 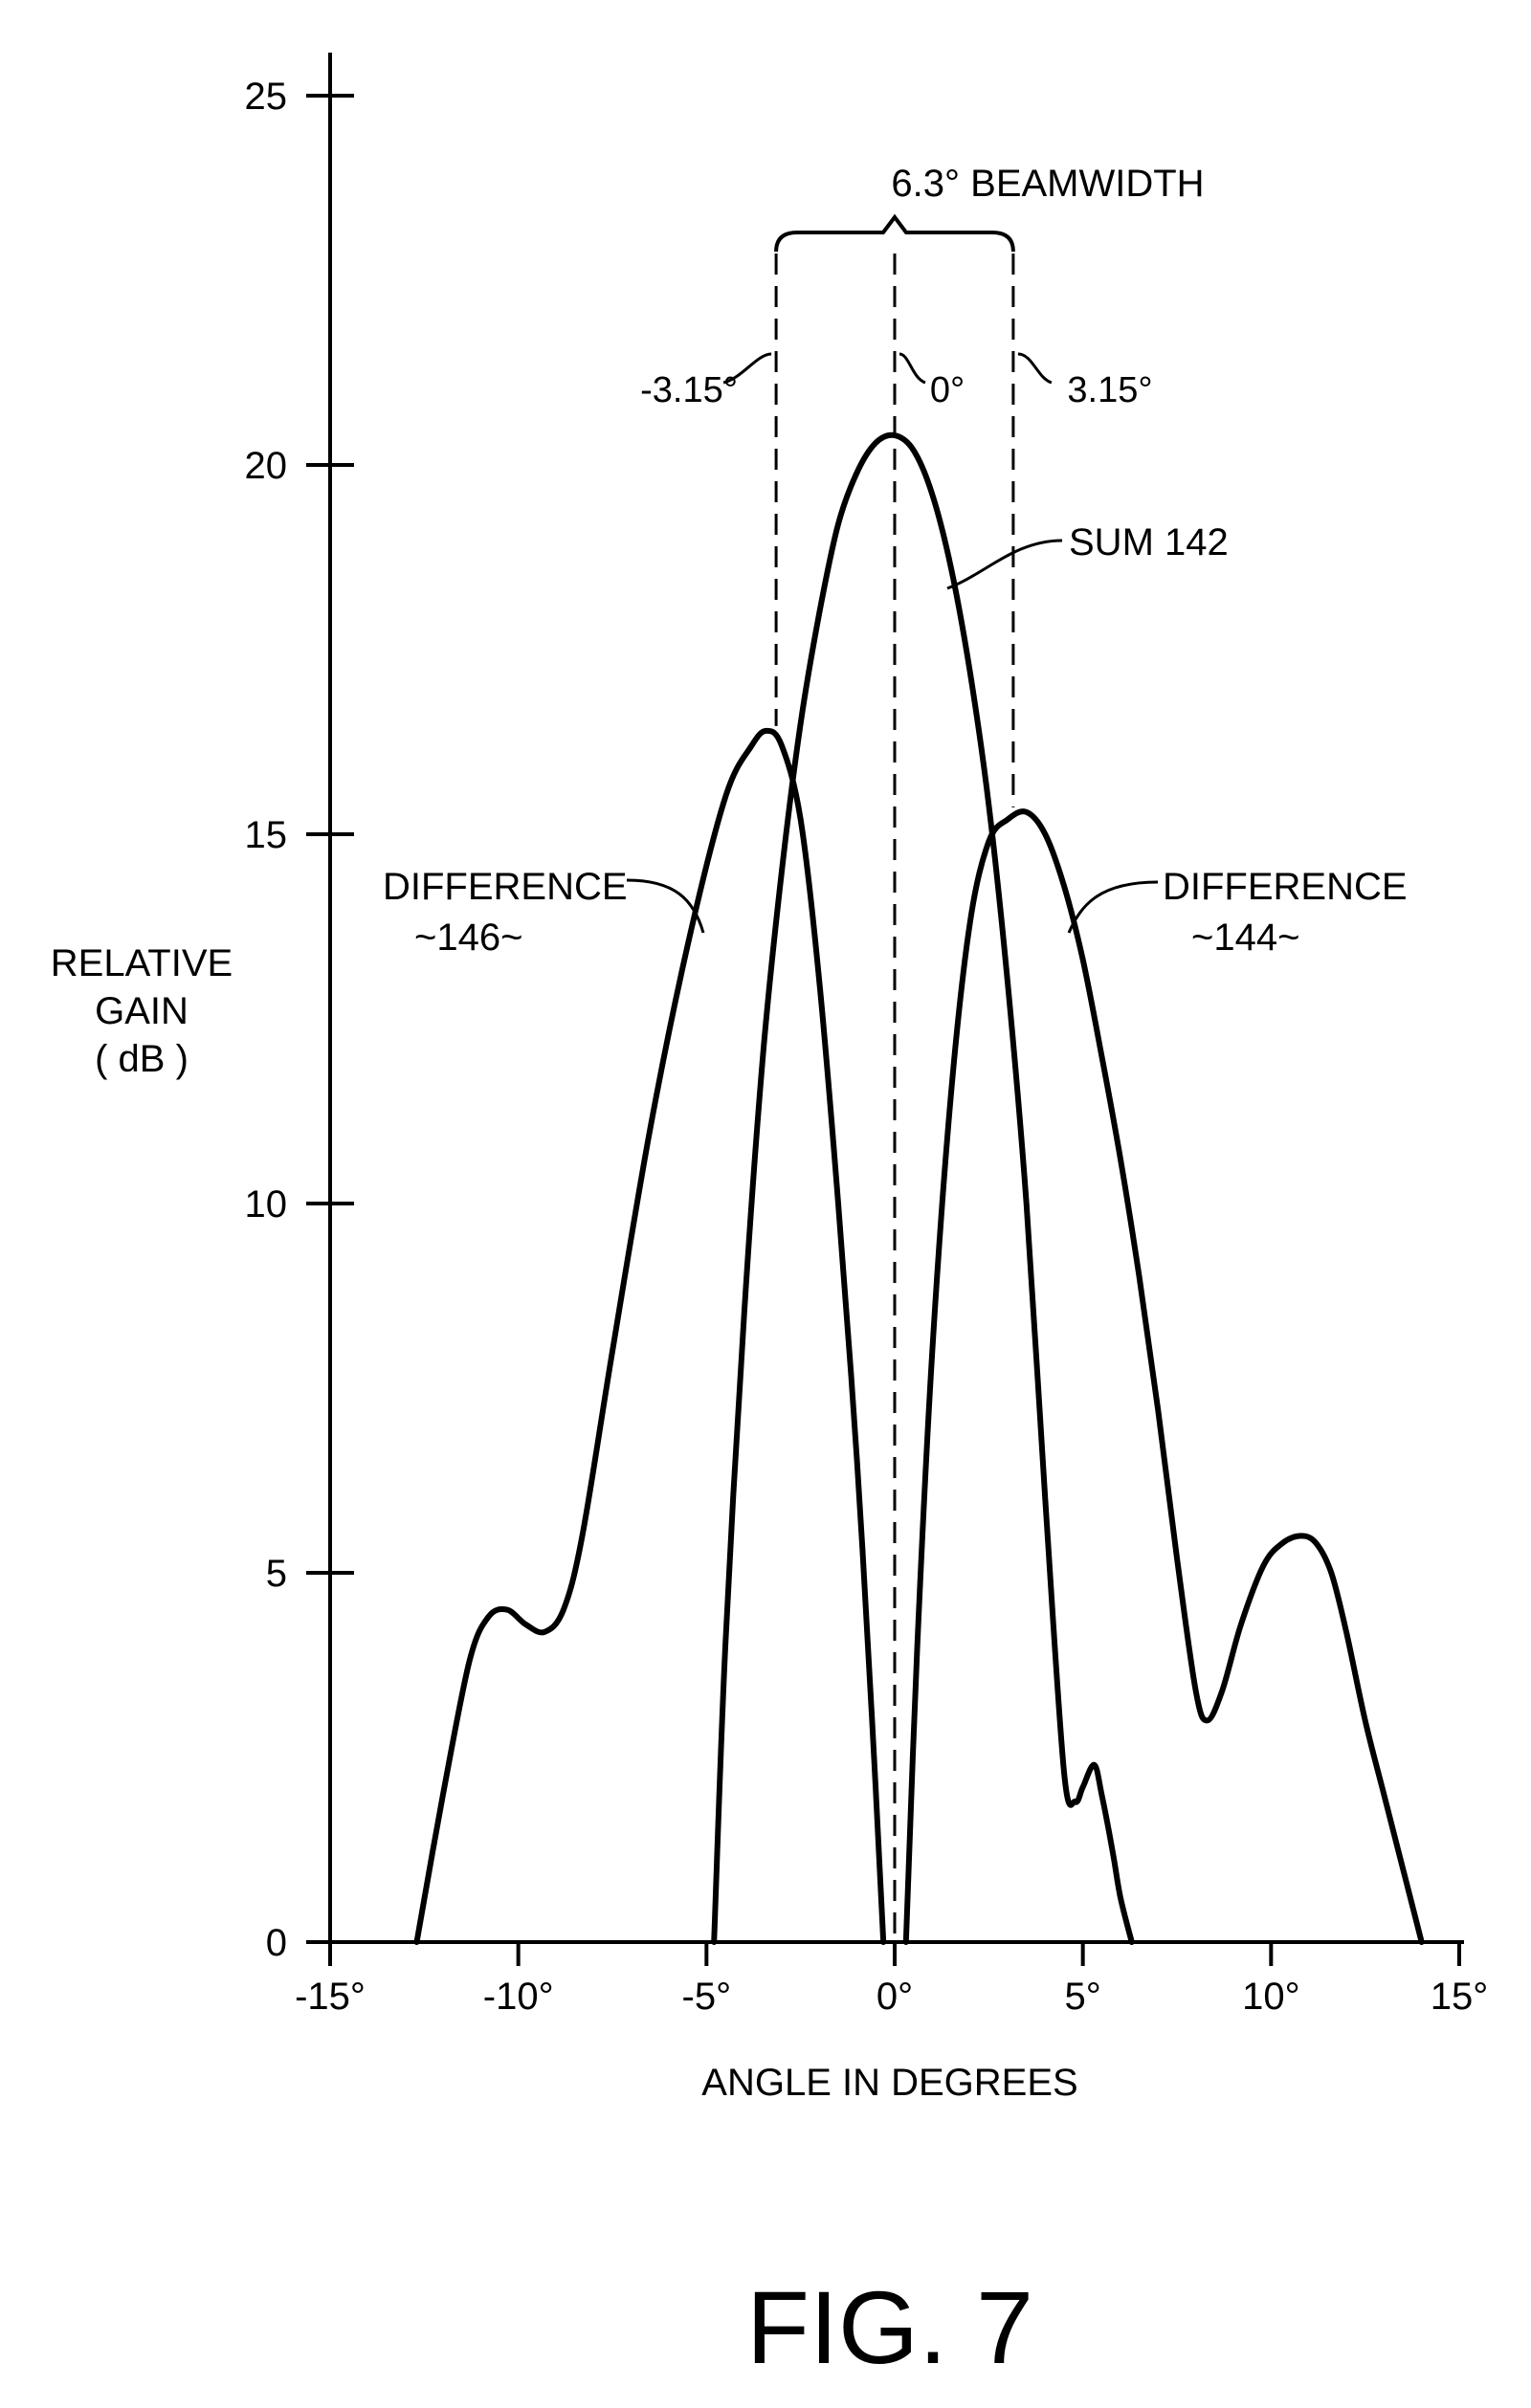 What do you see at coordinates (519, 1997) in the screenshot?
I see `x-tick-label-1: -10°` at bounding box center [519, 1997].